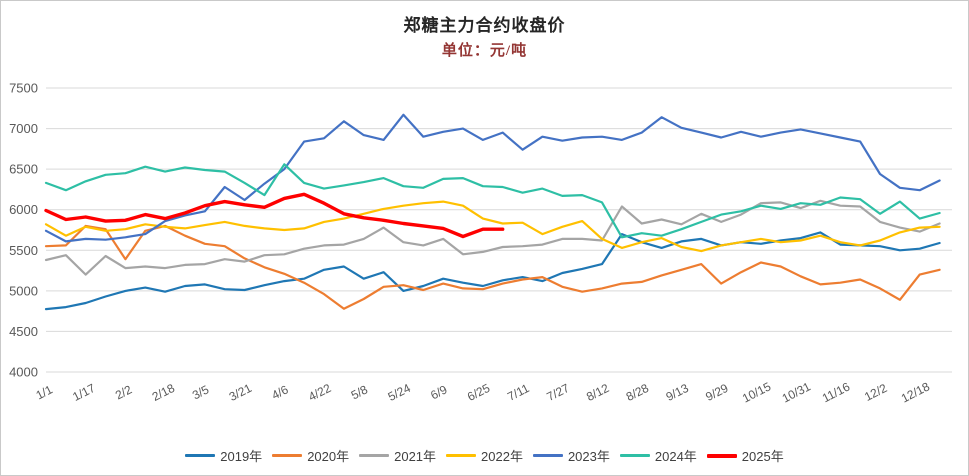  What do you see at coordinates (478, 392) in the screenshot?
I see `x-axis-tick-label: 6/25` at bounding box center [478, 392].